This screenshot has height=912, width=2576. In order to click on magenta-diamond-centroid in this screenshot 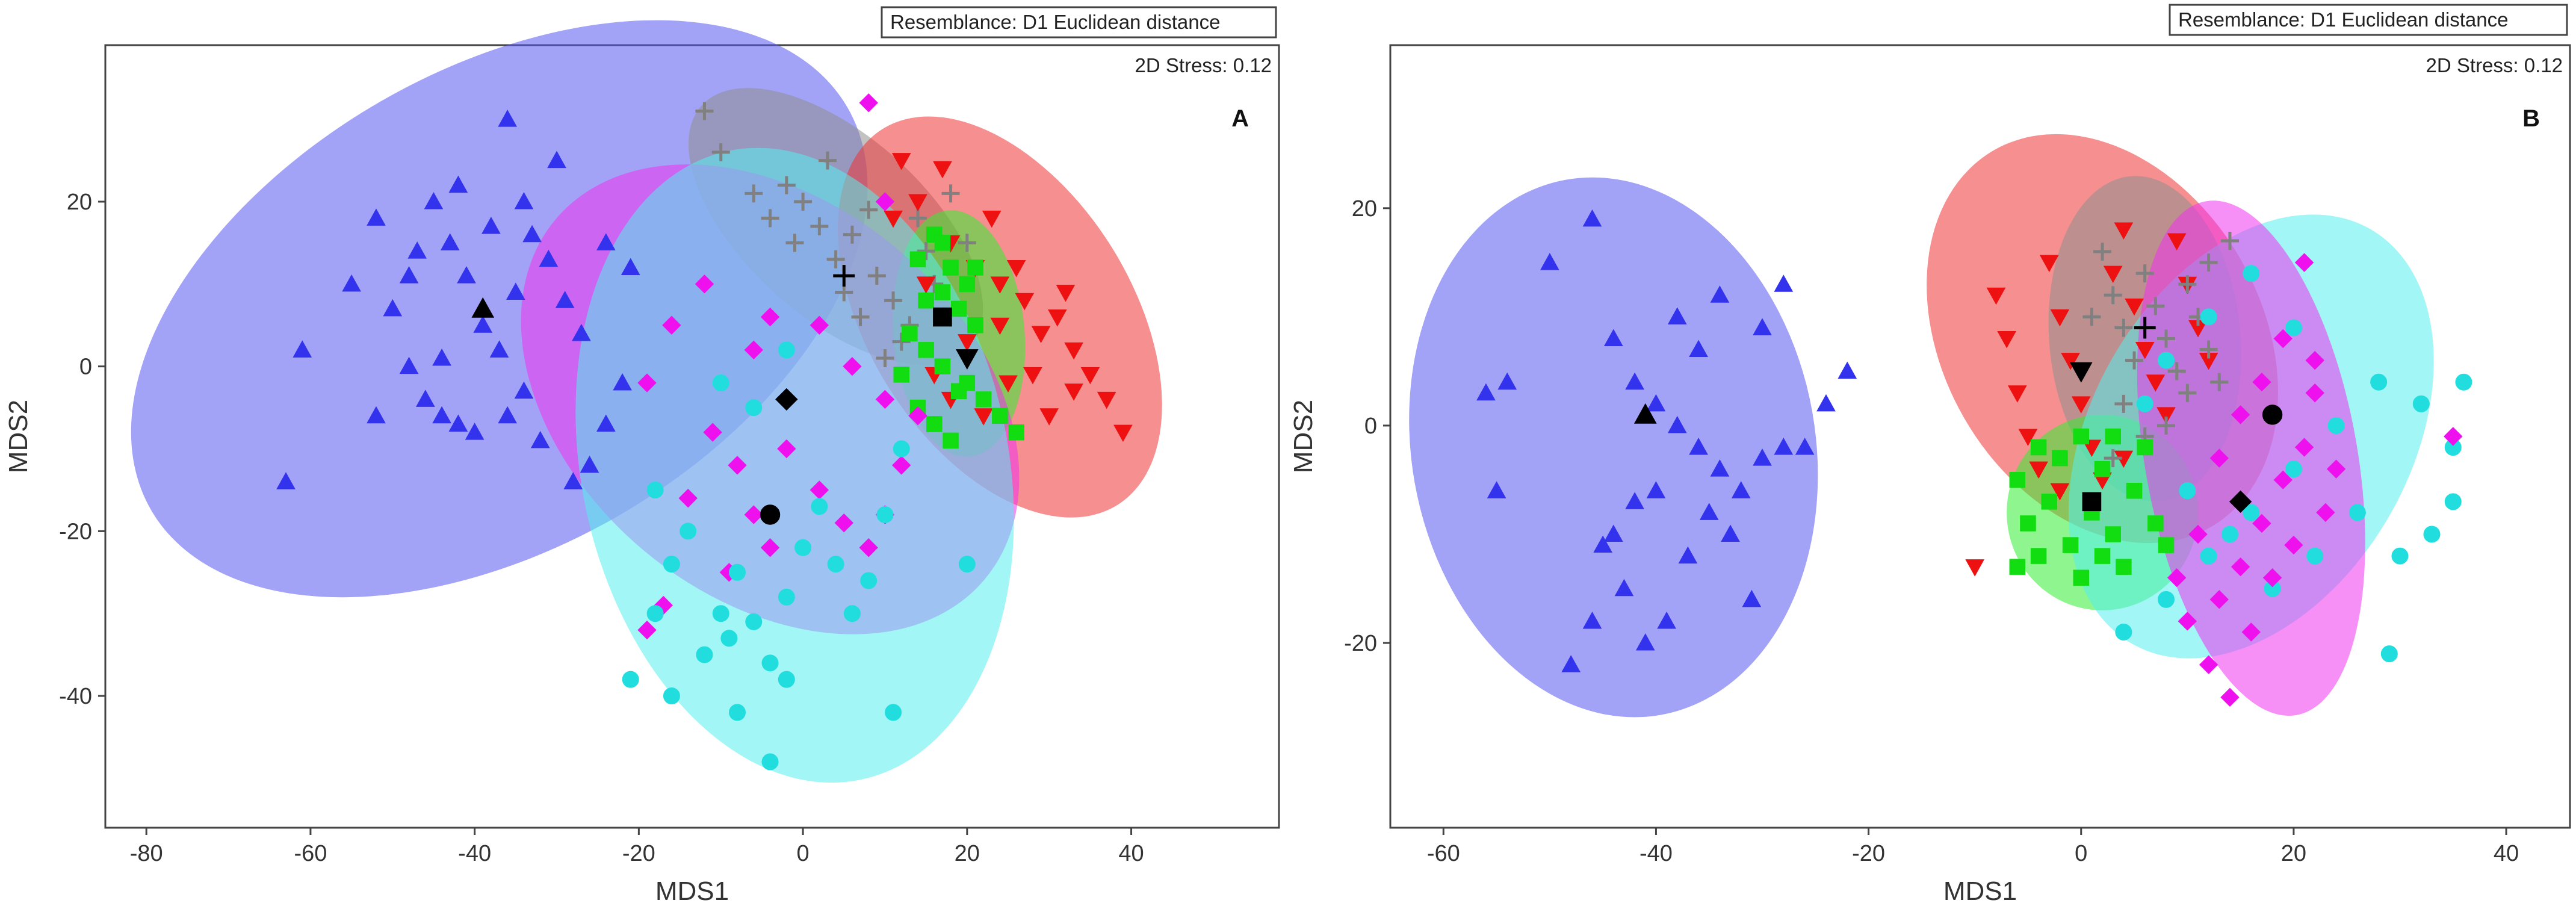, I will do `click(2240, 501)`.